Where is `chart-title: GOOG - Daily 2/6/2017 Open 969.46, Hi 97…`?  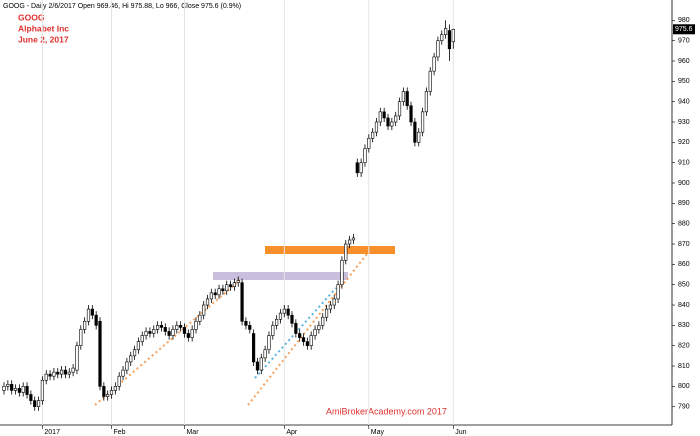
chart-title: GOOG - Daily 2/6/2017 Open 969.46, Hi 97… is located at coordinates (122, 6).